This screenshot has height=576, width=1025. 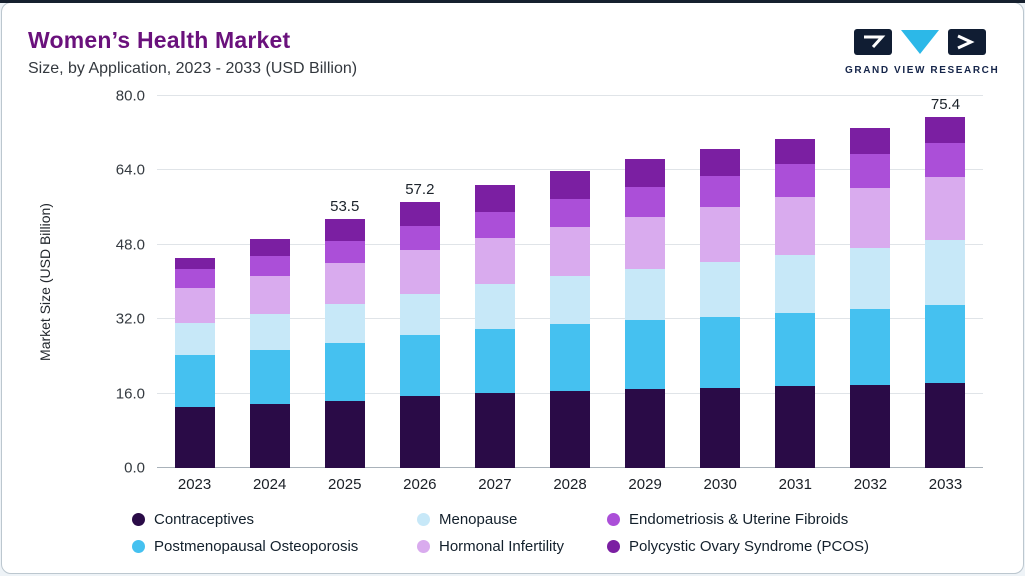 What do you see at coordinates (134, 468) in the screenshot?
I see `y-tick-label: 0.0` at bounding box center [134, 468].